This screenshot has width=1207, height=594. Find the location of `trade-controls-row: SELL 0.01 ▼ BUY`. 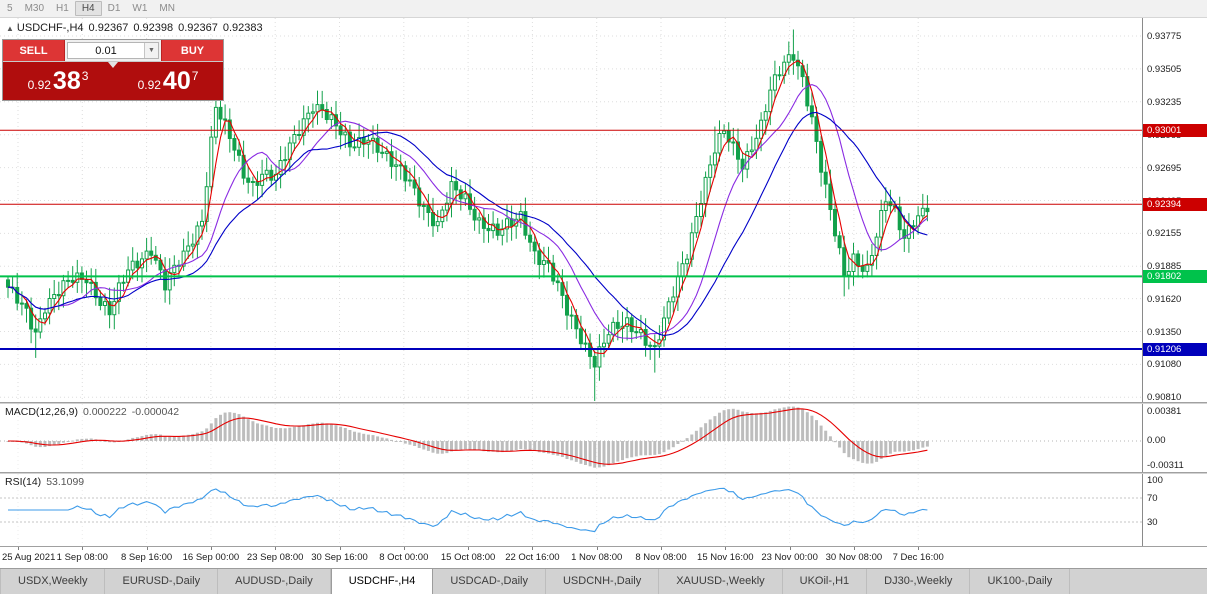

trade-controls-row: SELL 0.01 ▼ BUY is located at coordinates (113, 51).